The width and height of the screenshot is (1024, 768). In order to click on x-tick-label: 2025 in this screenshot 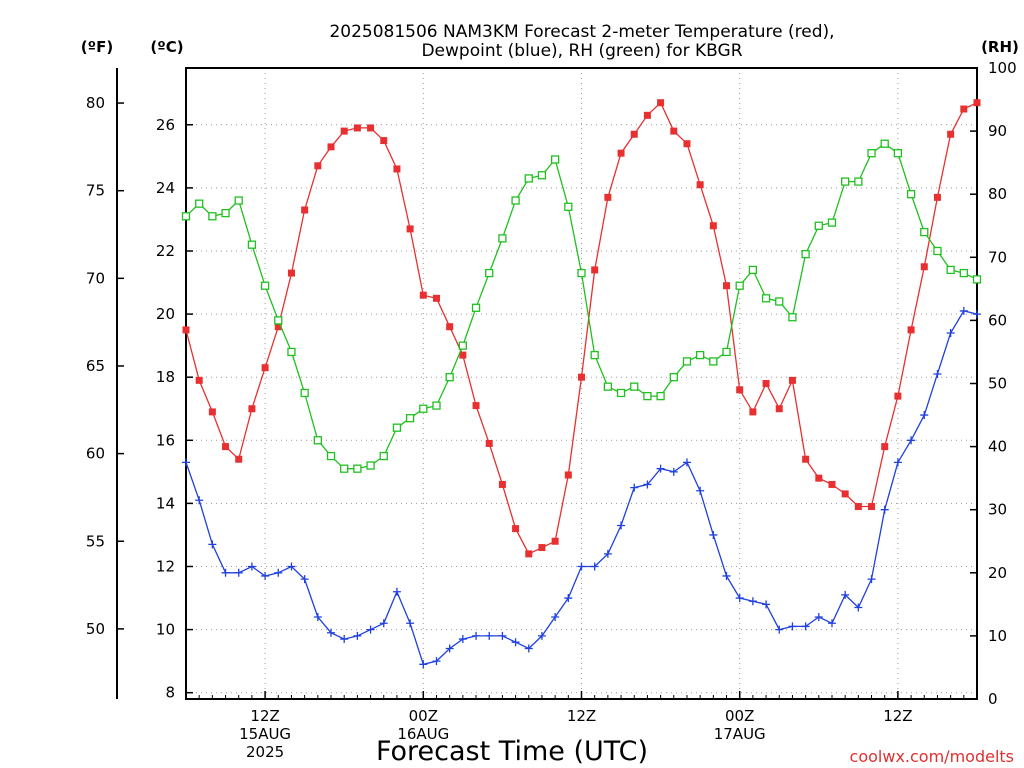, I will do `click(265, 752)`.